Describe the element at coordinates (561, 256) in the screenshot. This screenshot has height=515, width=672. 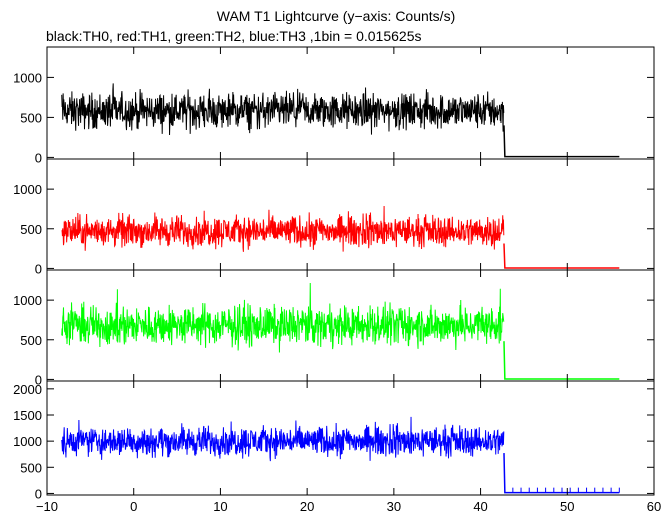
I see `series-tail-th1` at that location.